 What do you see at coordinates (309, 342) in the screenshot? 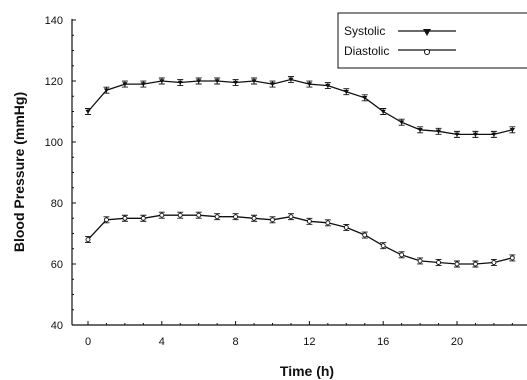
I see `x-tick-label: 12` at bounding box center [309, 342].